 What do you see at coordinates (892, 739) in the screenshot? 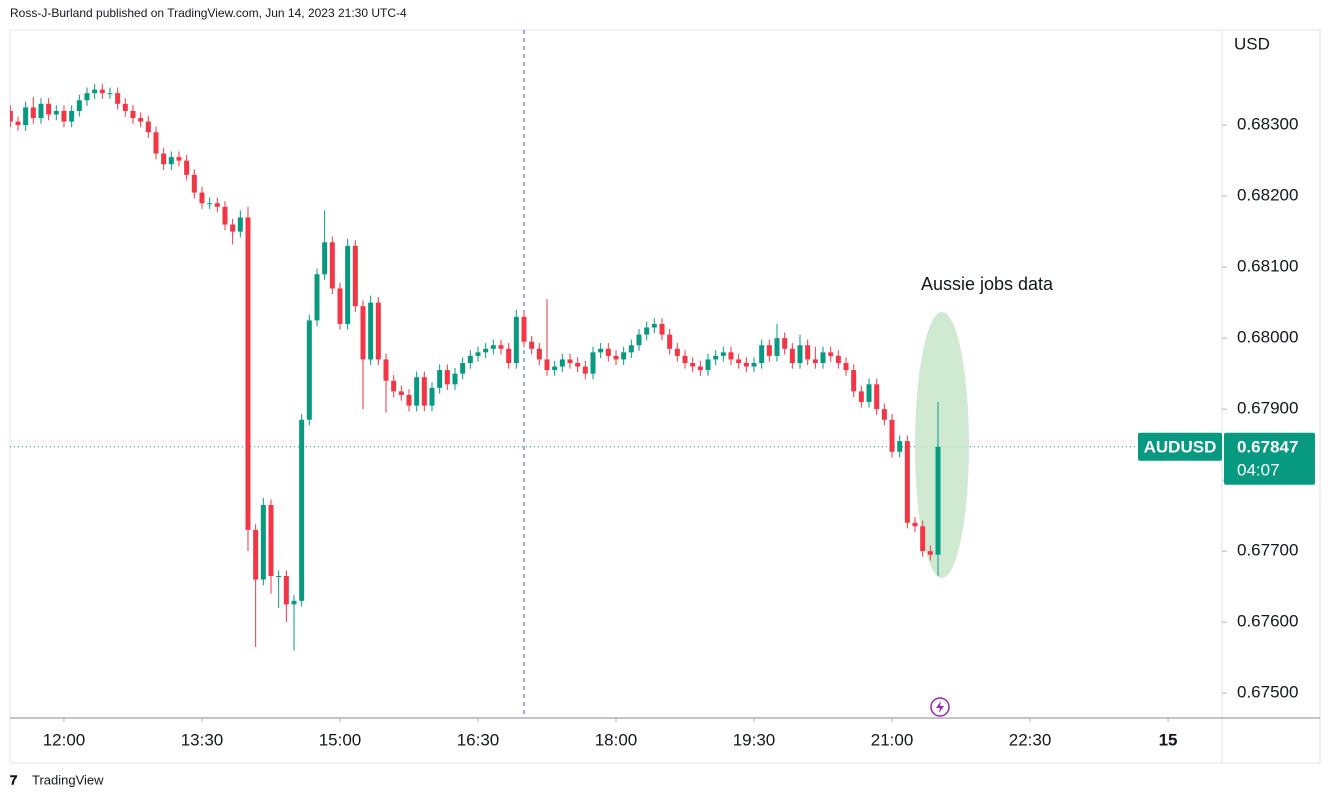
I see `x-tick-label: 21:00` at bounding box center [892, 739].